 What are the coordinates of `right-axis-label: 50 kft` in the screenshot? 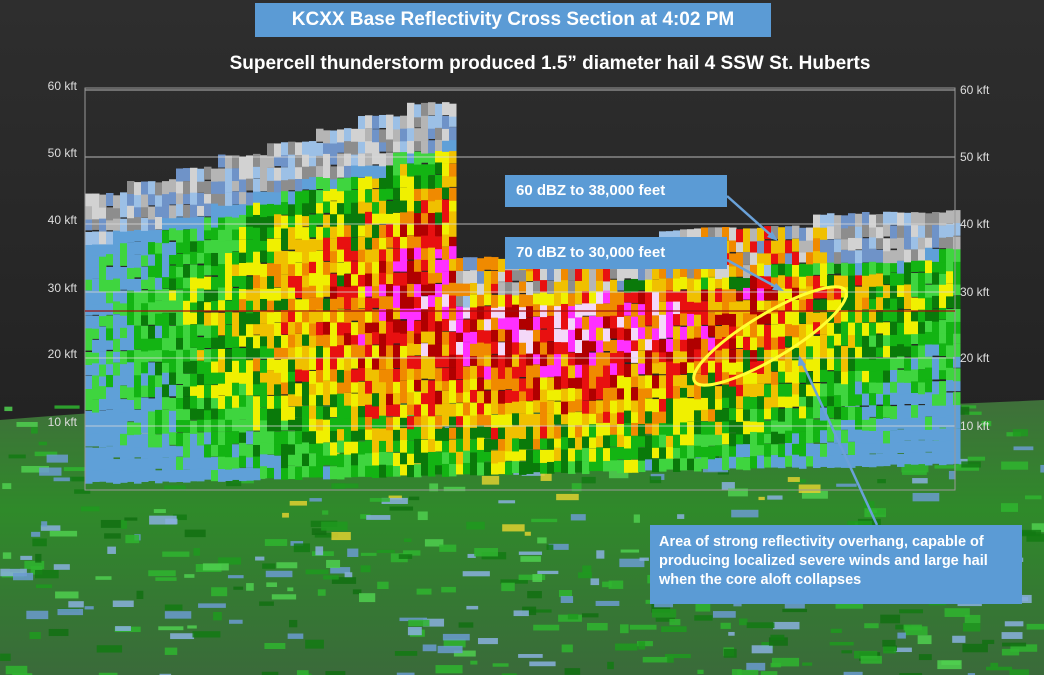 It's located at (975, 157).